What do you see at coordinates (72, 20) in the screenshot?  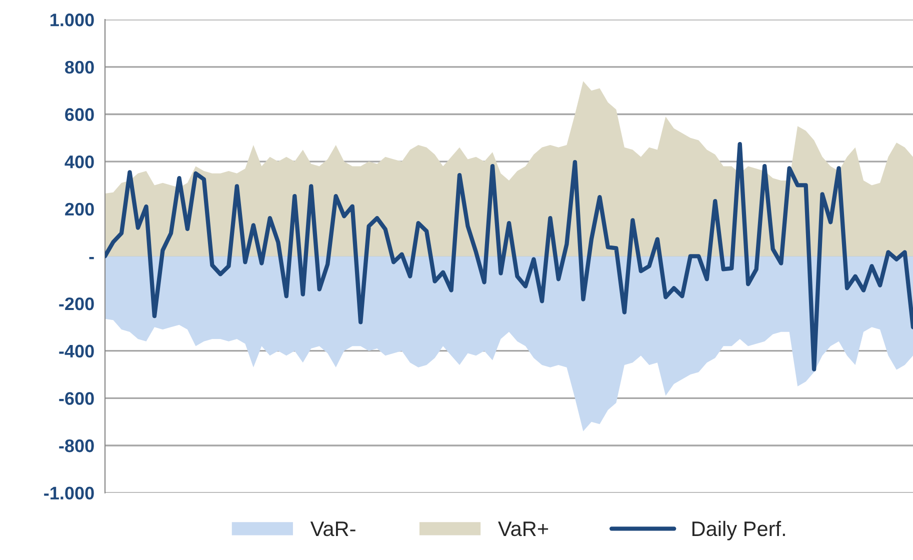 I see `y-tick-label: 1.000` at bounding box center [72, 20].